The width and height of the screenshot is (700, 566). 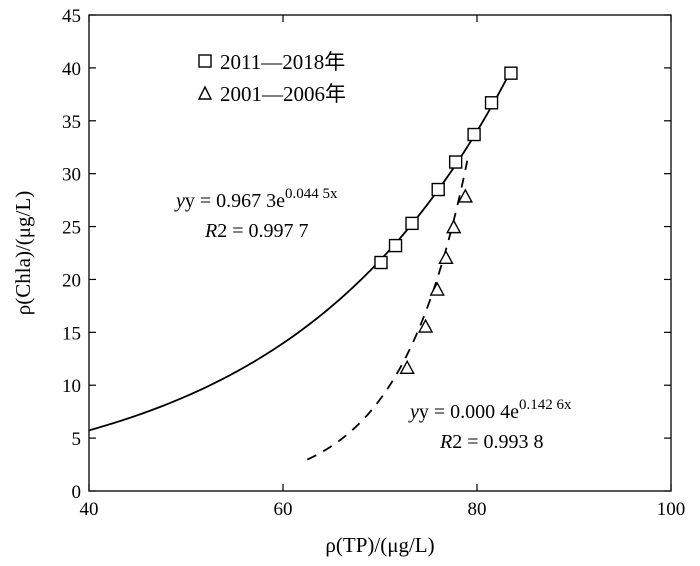 I want to click on legend-triangle-marker, so click(x=205, y=92).